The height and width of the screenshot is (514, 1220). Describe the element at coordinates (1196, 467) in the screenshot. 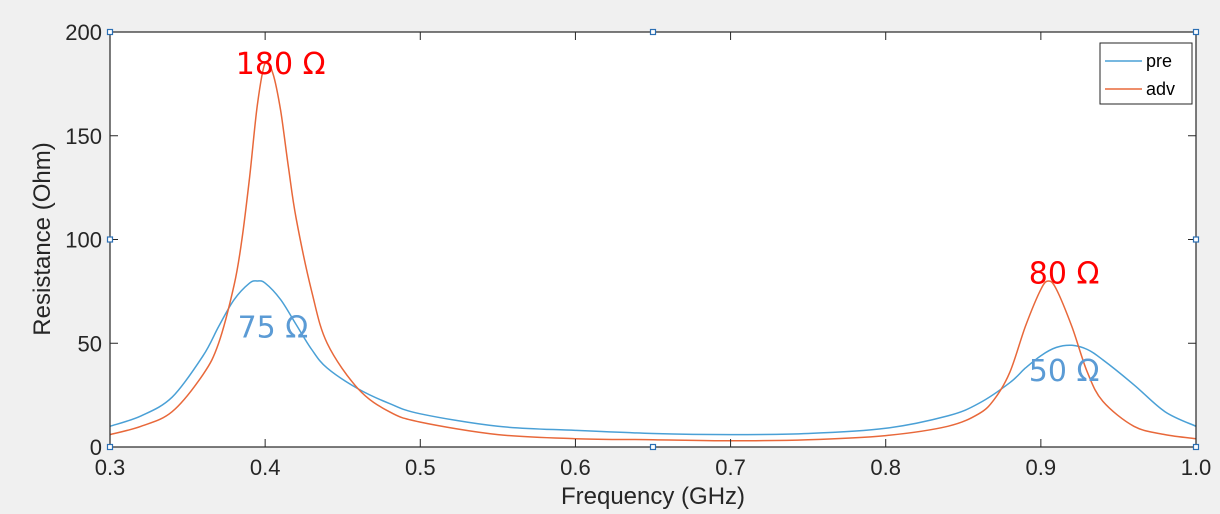

I see `x-tick-label: 1.0` at that location.